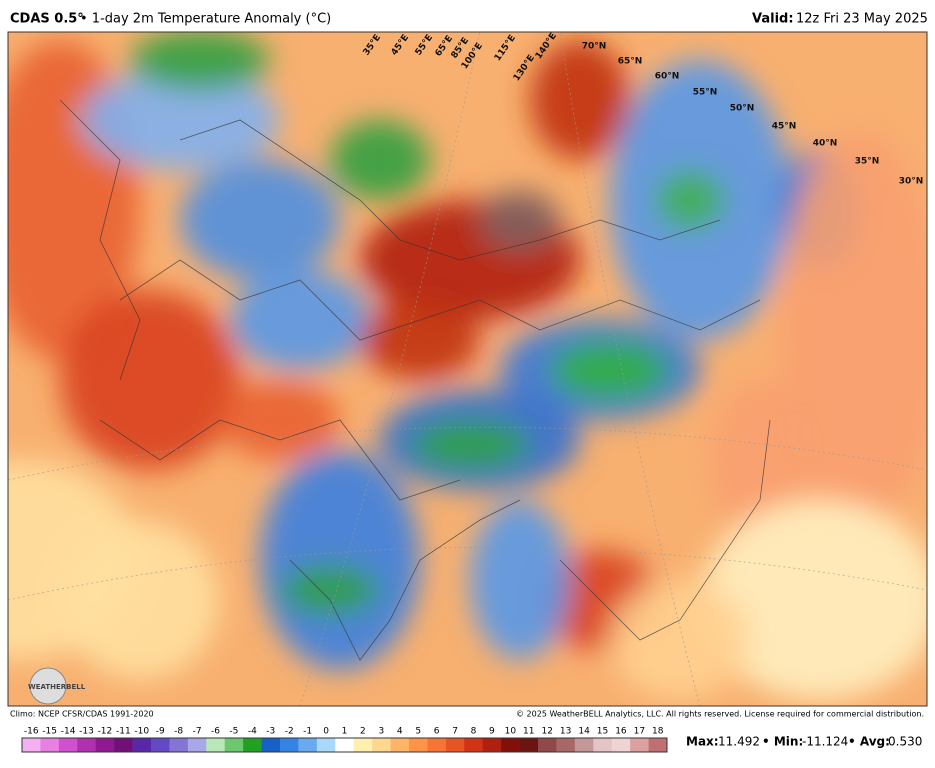 The width and height of the screenshot is (935, 768). Describe the element at coordinates (289, 732) in the screenshot. I see `colorbar-label: -2` at that location.